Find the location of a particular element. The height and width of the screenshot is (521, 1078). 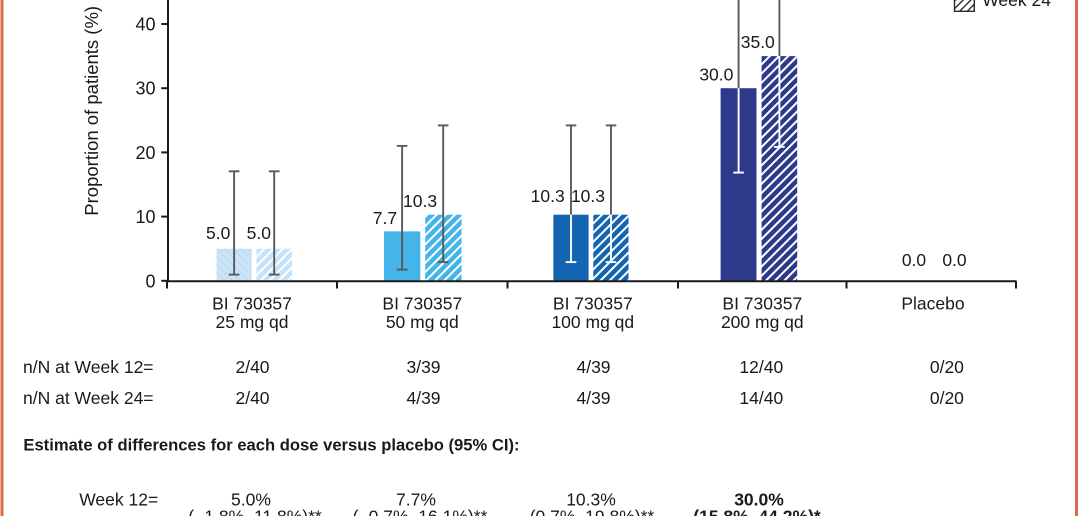

svg-text: 14/40 is located at coordinates (761, 398).